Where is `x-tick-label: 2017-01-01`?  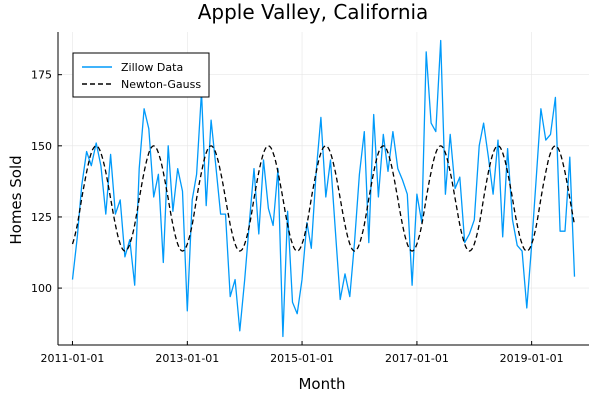
x-tick-label: 2017-01-01 is located at coordinates (417, 358).